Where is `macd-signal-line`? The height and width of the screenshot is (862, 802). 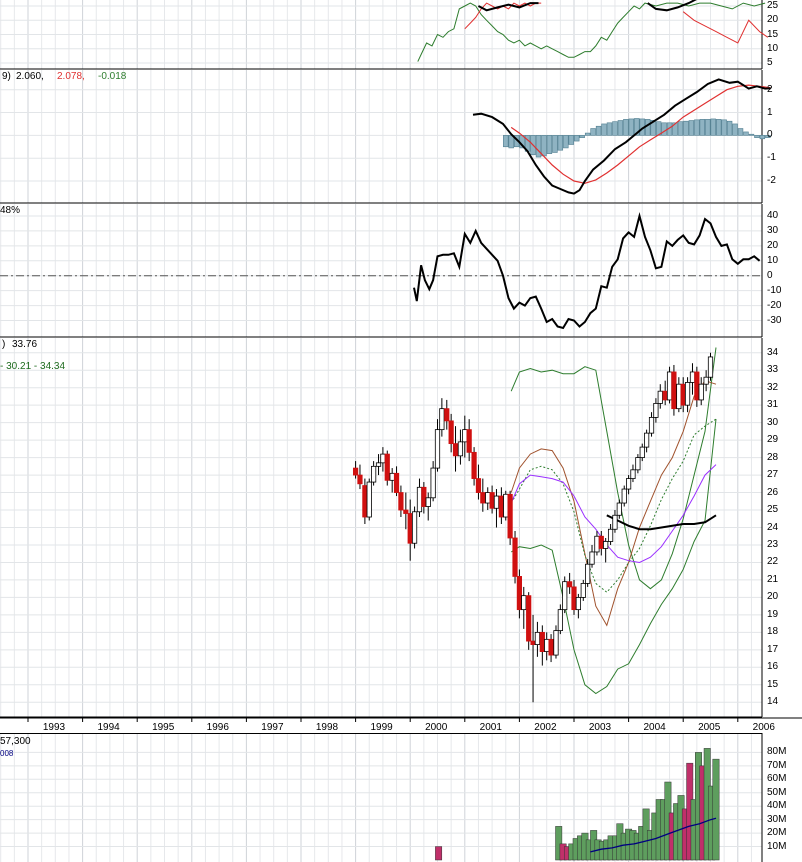
macd-signal-line is located at coordinates (640, 134).